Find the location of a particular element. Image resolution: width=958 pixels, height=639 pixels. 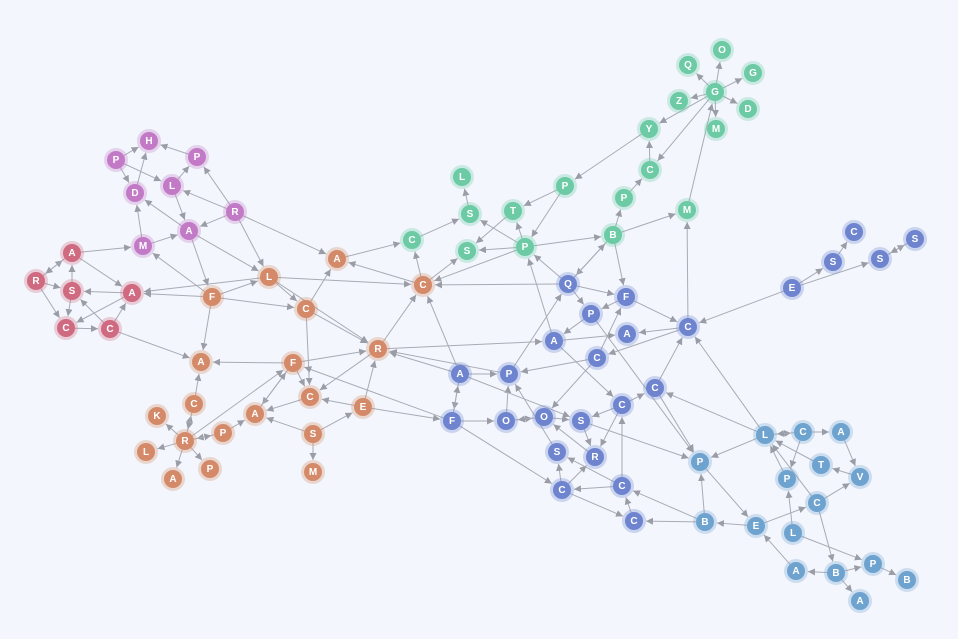

node-p8: M is located at coordinates (143, 246).